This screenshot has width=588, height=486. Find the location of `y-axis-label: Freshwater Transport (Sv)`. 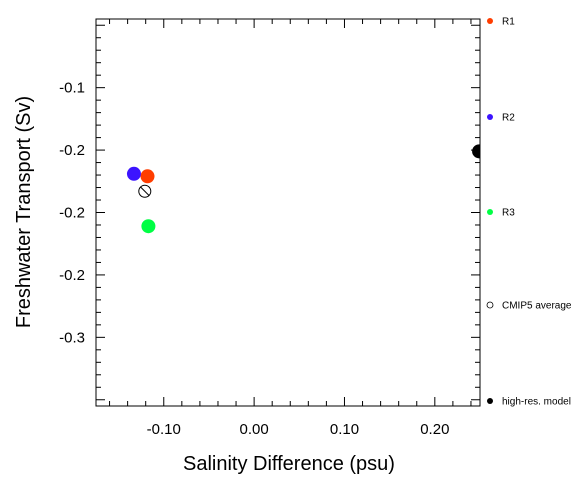

y-axis-label: Freshwater Transport (Sv) is located at coordinates (24, 212).